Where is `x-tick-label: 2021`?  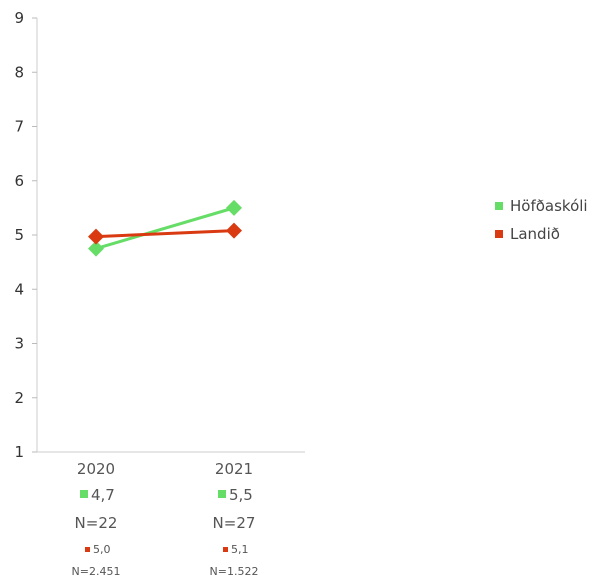
x-tick-label: 2021 is located at coordinates (234, 469).